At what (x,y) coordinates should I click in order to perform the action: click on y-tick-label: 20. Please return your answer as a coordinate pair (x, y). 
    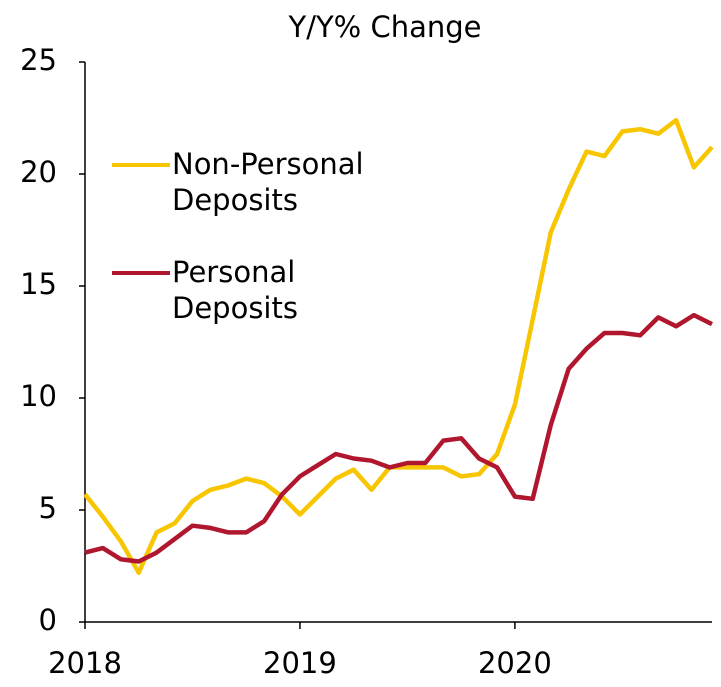
    Looking at the image, I should click on (38, 172).